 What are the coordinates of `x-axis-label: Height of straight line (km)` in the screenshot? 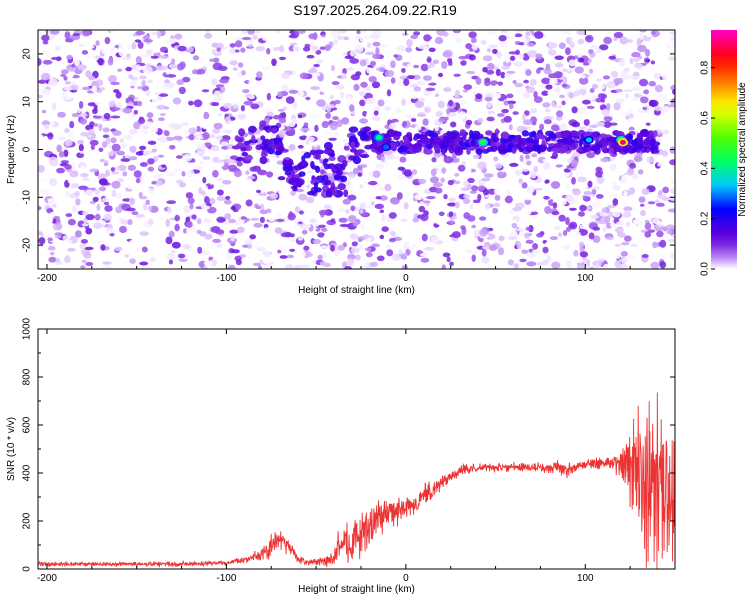 It's located at (356, 589).